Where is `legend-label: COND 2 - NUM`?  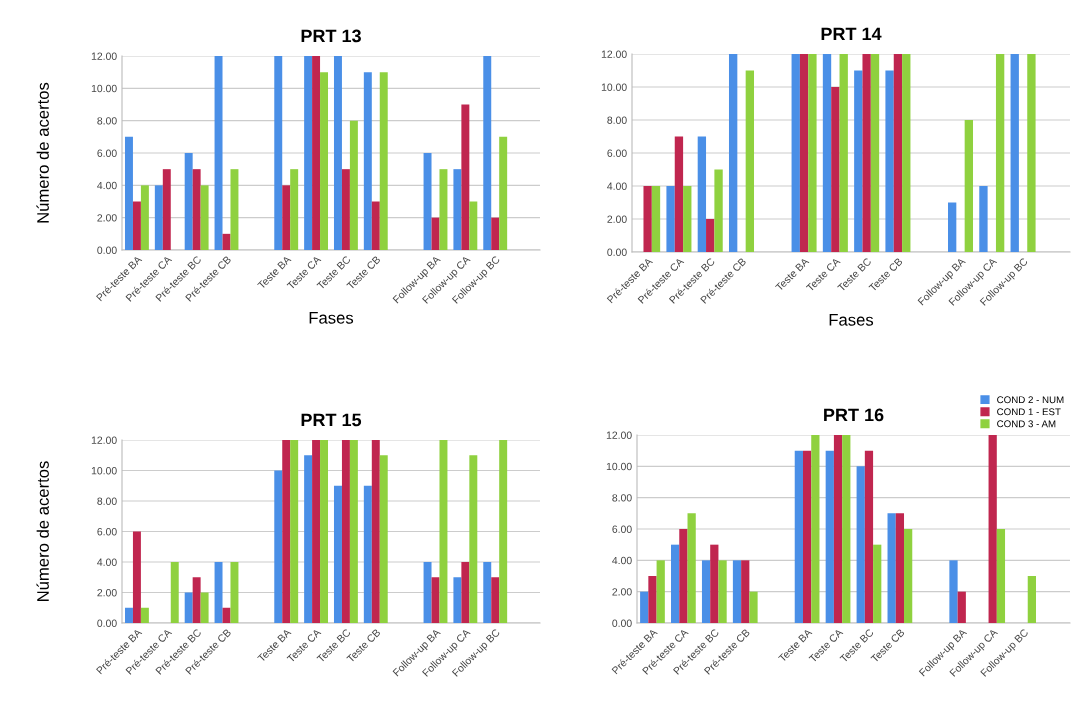 legend-label: COND 2 - NUM is located at coordinates (1030, 400).